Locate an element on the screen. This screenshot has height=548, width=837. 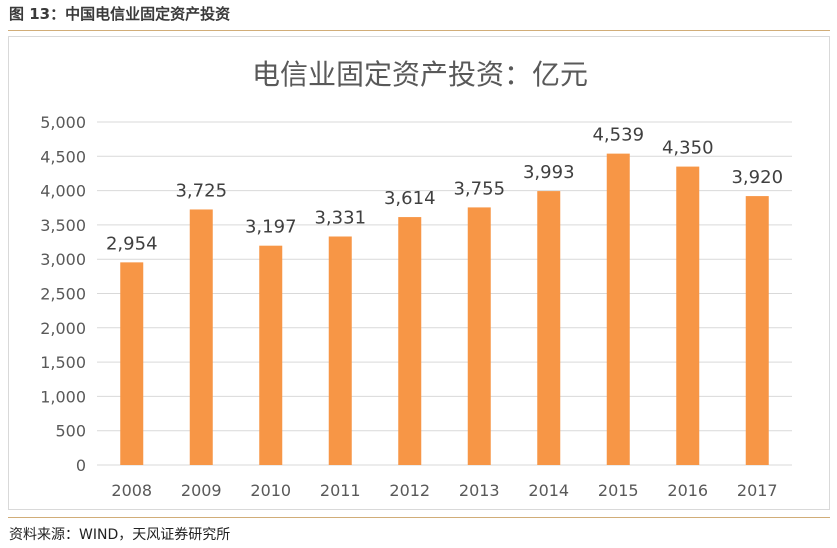
data-label: 4,350 is located at coordinates (688, 148).